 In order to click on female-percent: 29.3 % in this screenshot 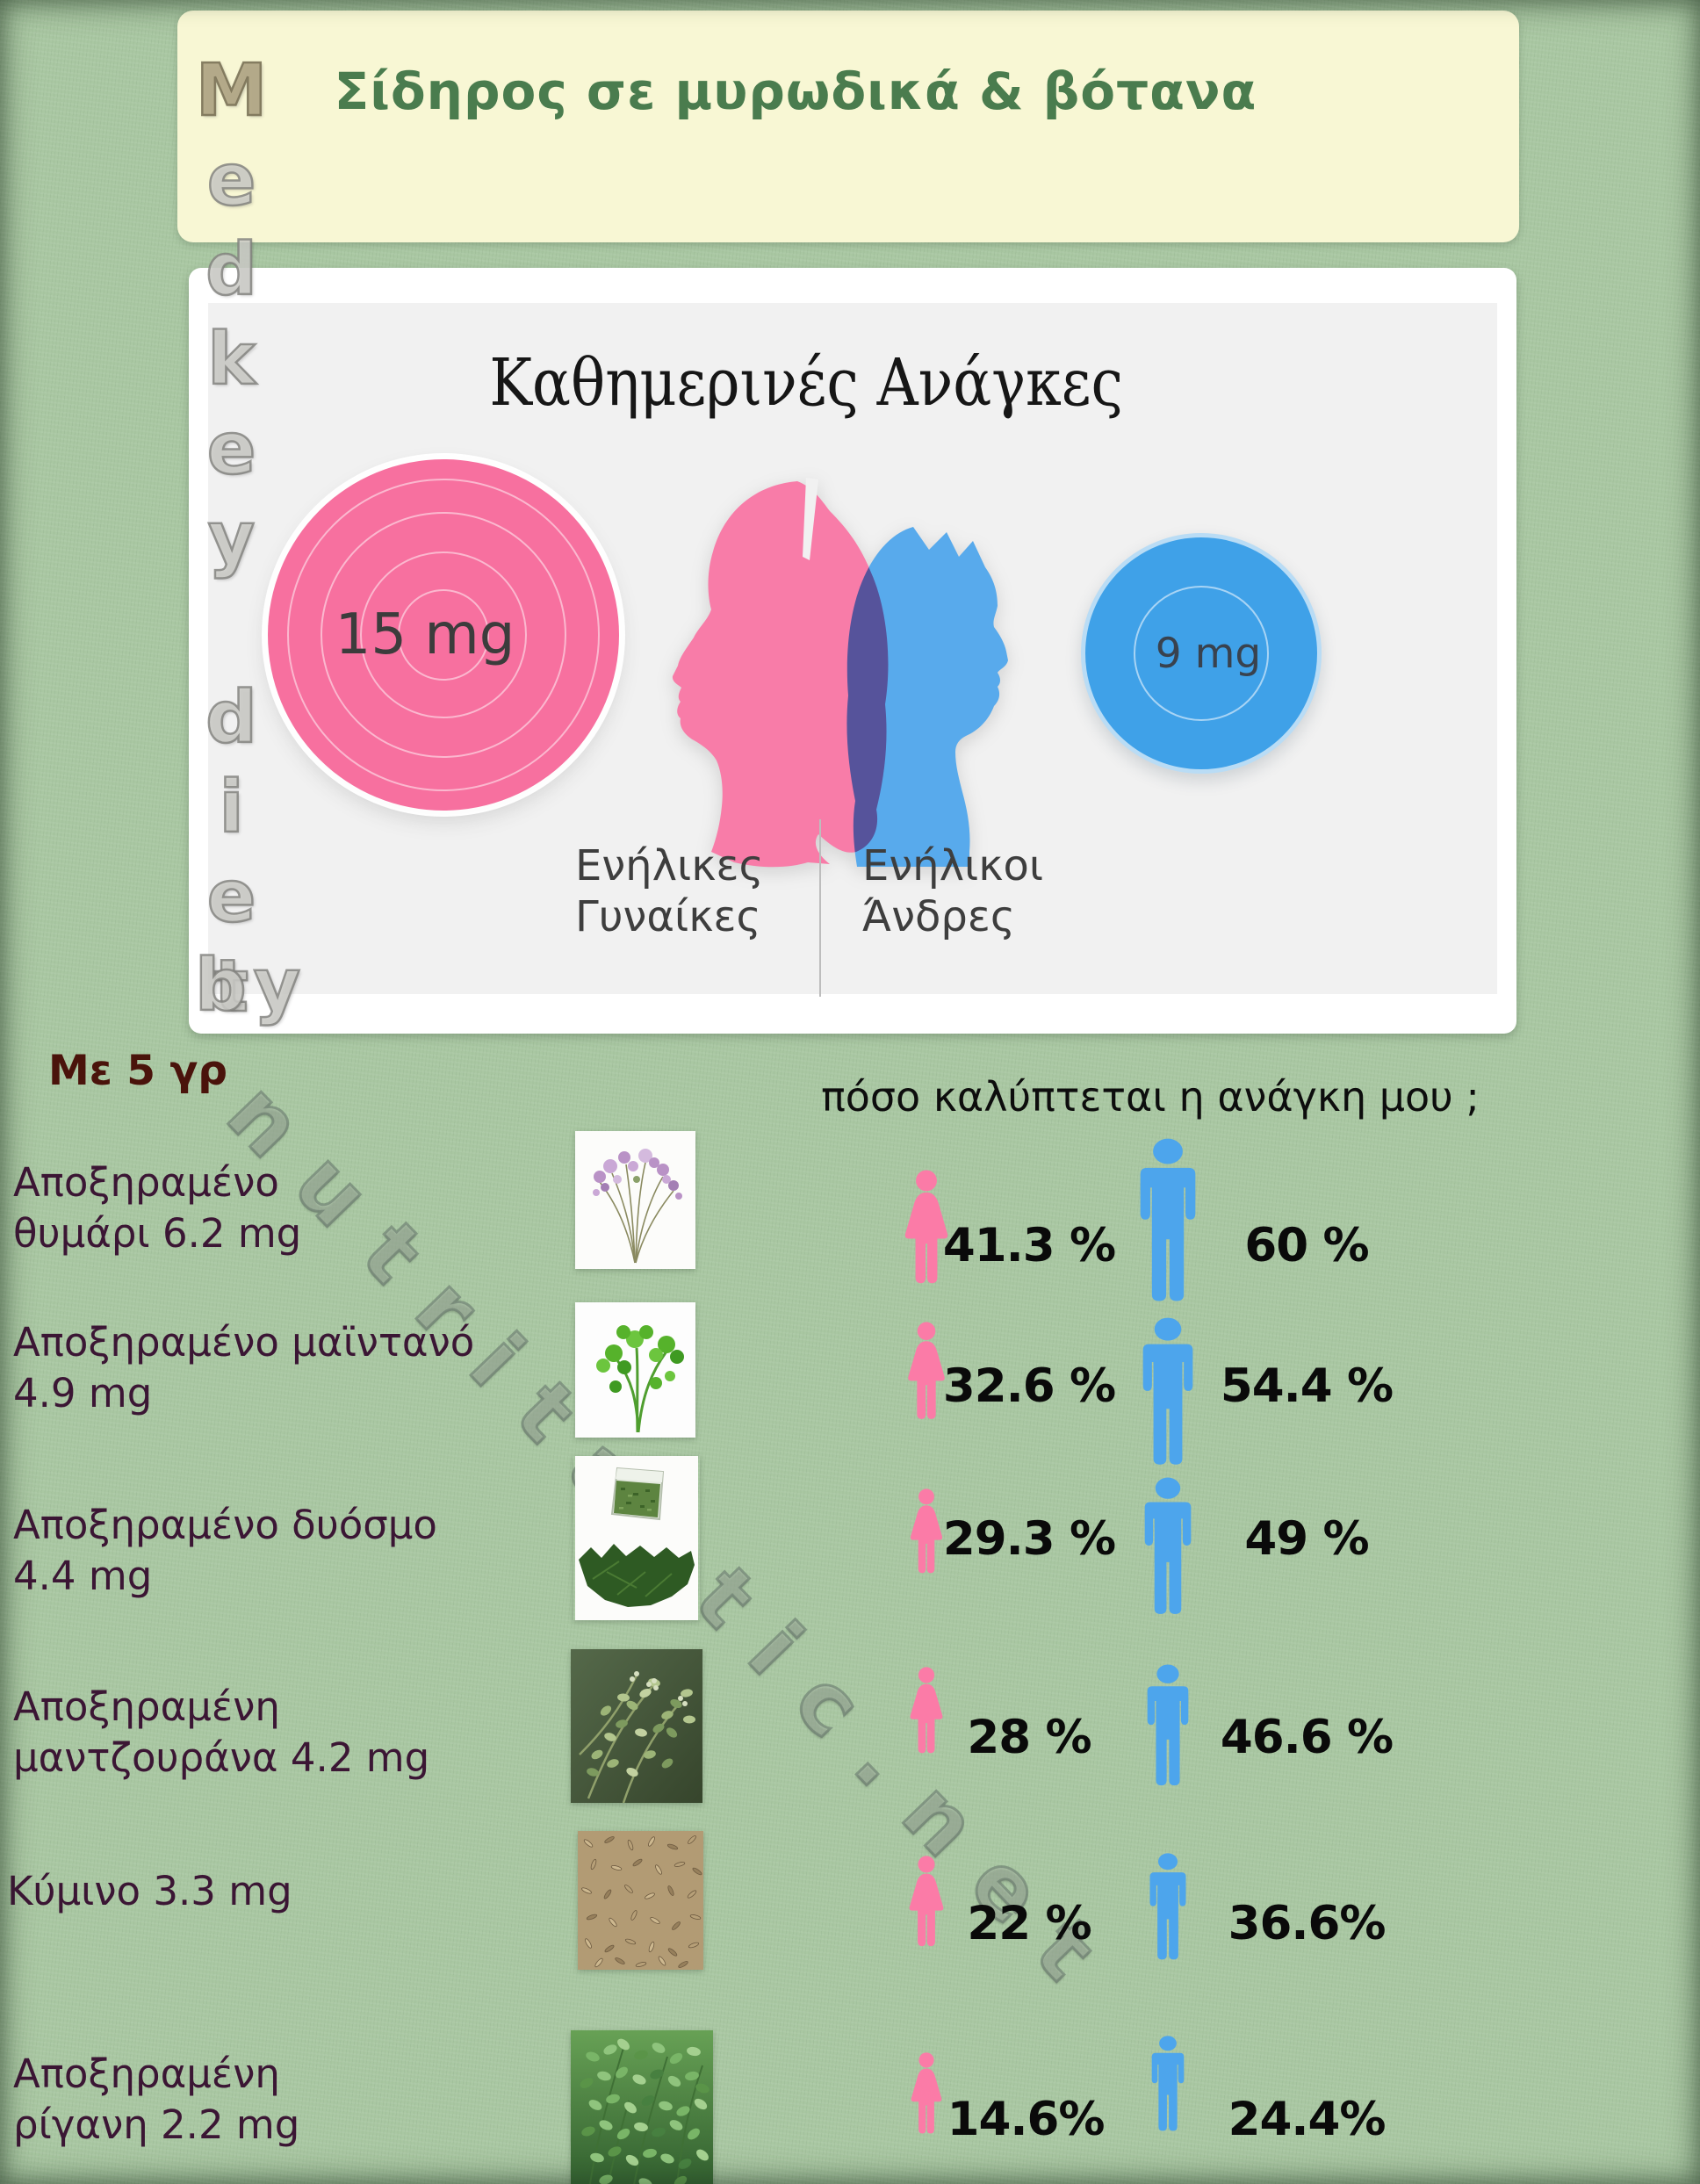, I will do `click(1029, 1539)`.